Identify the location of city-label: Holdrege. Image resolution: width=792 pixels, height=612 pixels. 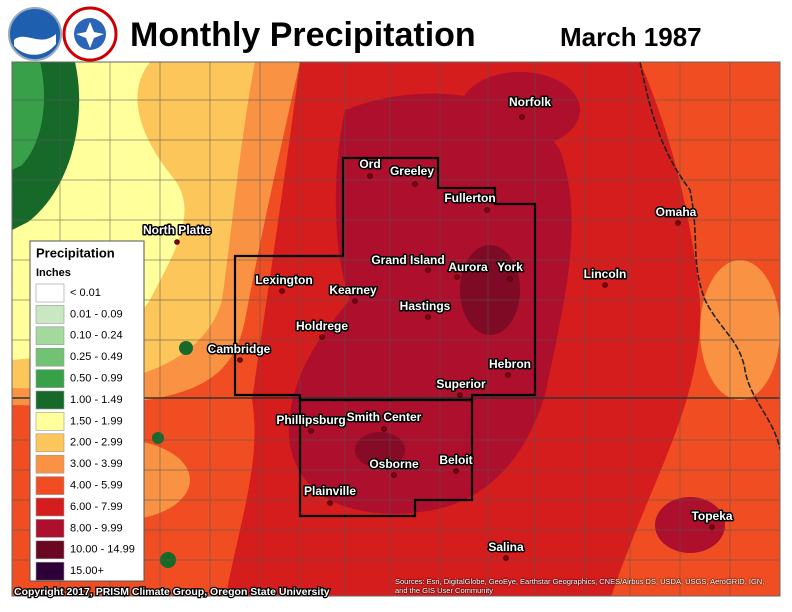
(322, 326).